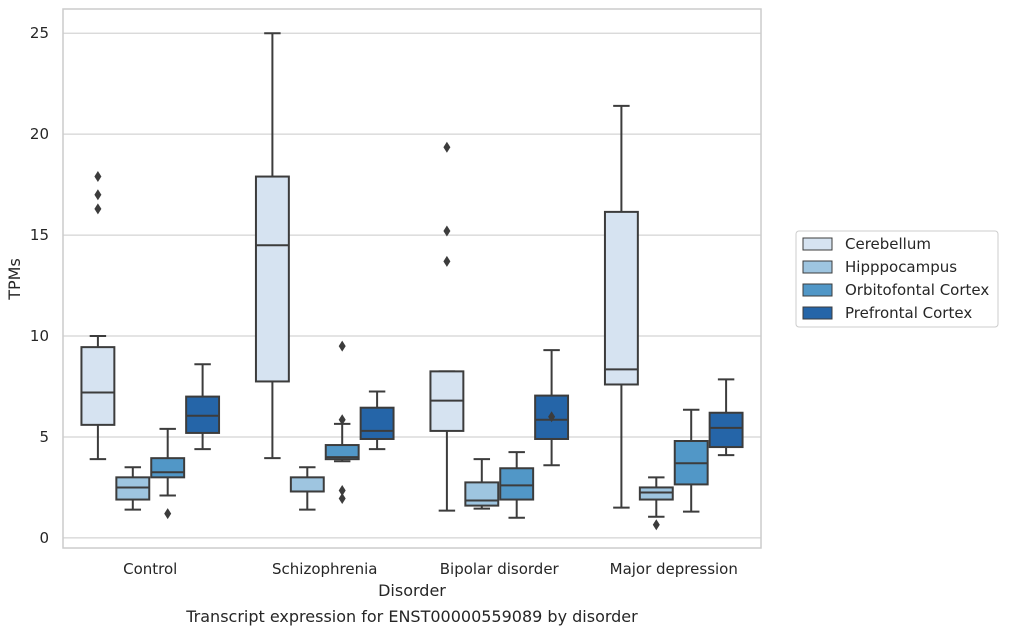 The image size is (1009, 634). I want to click on y-tick-label: 15, so click(39, 235).